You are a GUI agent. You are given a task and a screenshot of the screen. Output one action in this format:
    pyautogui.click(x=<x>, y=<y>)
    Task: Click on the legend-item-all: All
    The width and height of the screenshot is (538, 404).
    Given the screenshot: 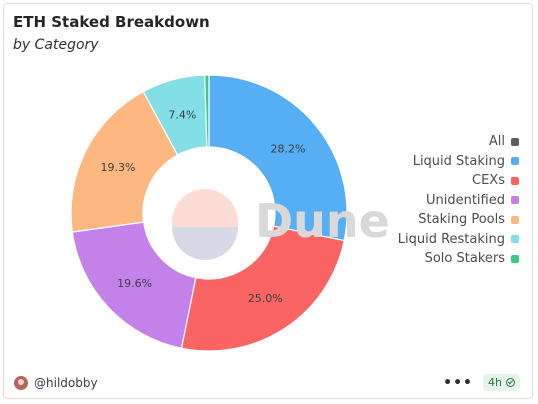 What is the action you would take?
    pyautogui.click(x=458, y=142)
    